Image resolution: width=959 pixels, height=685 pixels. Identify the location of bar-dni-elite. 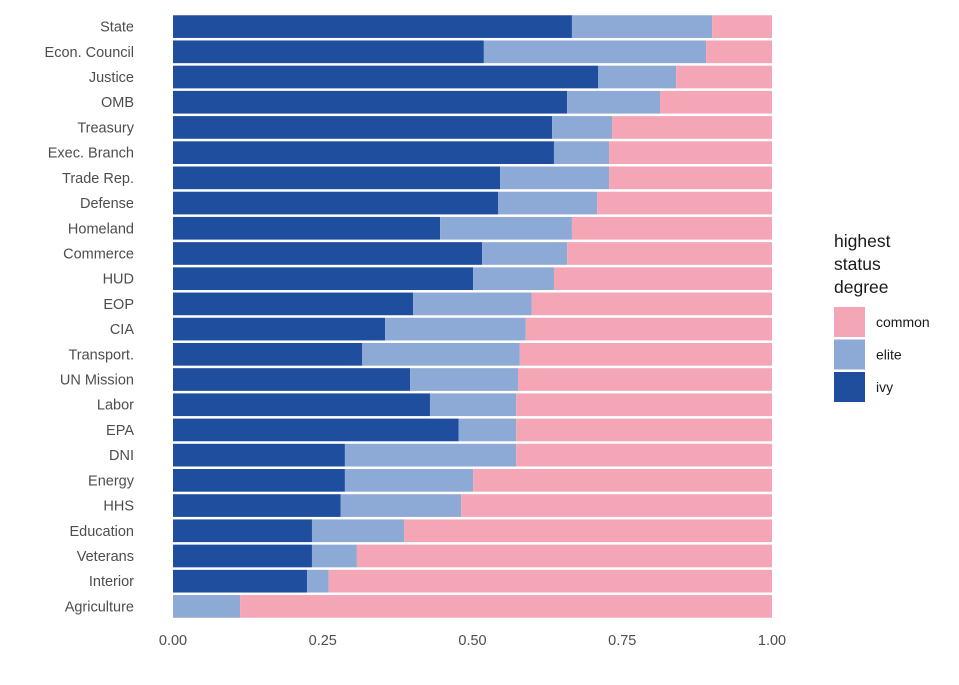
(430, 455).